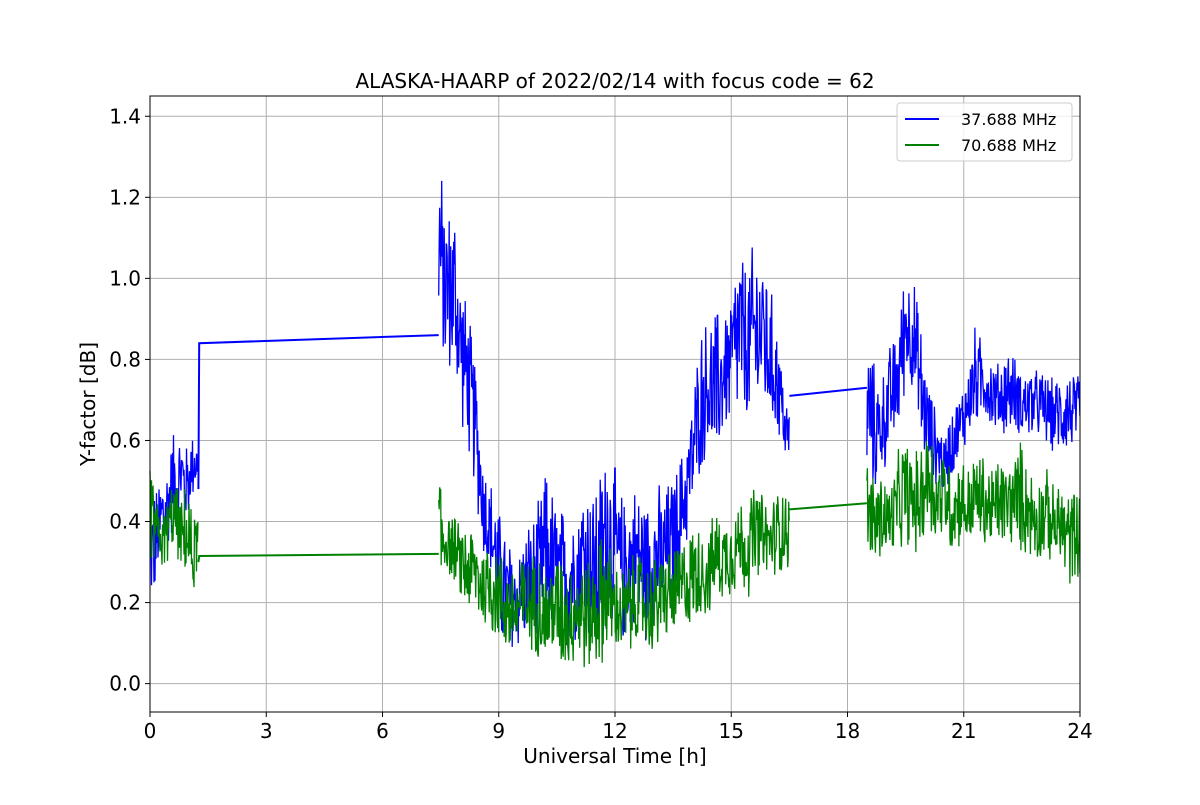 This screenshot has height=805, width=1200. What do you see at coordinates (125, 440) in the screenshot?
I see `y-tick-label: 0.6` at bounding box center [125, 440].